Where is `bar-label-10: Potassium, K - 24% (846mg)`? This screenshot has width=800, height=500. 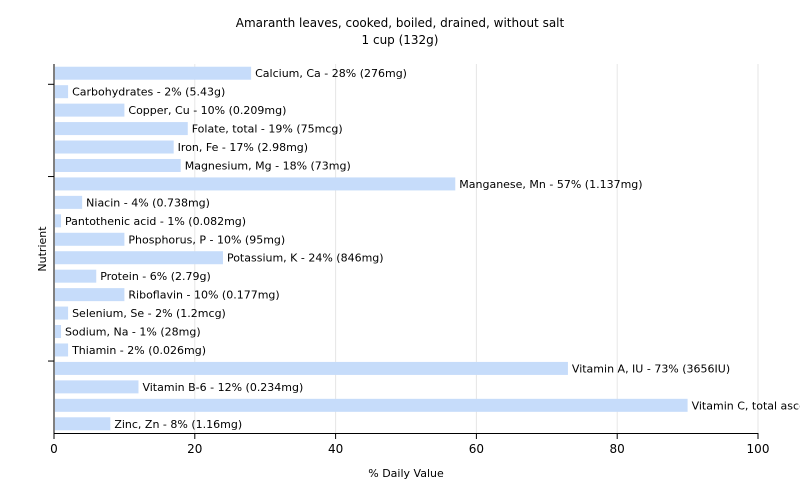
bar-label-10: Potassium, K - 24% (846mg) is located at coordinates (305, 258).